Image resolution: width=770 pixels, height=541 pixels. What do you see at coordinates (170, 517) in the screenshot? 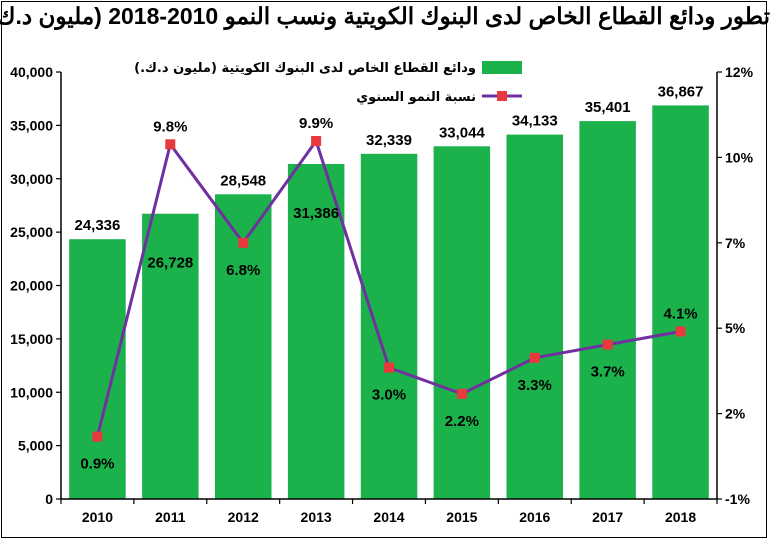
I see `x-tick-label-2011: 2011` at bounding box center [170, 517].